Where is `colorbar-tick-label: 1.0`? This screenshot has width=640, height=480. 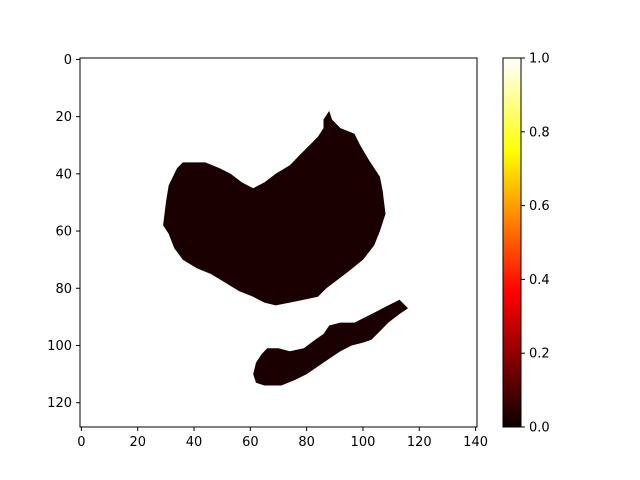 colorbar-tick-label: 1.0 is located at coordinates (539, 59).